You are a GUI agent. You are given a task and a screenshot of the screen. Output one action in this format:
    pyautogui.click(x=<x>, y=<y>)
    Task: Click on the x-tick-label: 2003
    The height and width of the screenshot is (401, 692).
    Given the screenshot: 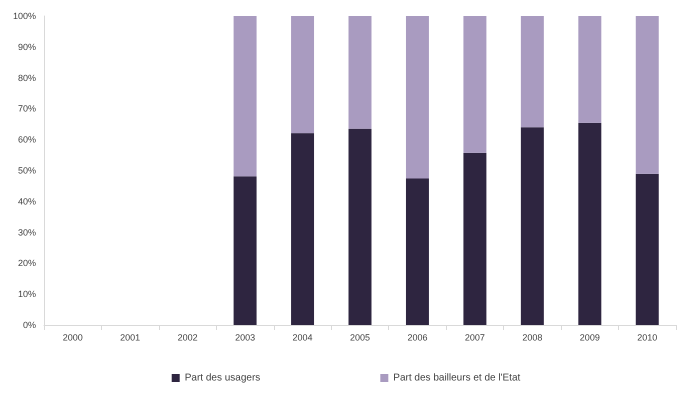 What is the action you would take?
    pyautogui.click(x=245, y=337)
    